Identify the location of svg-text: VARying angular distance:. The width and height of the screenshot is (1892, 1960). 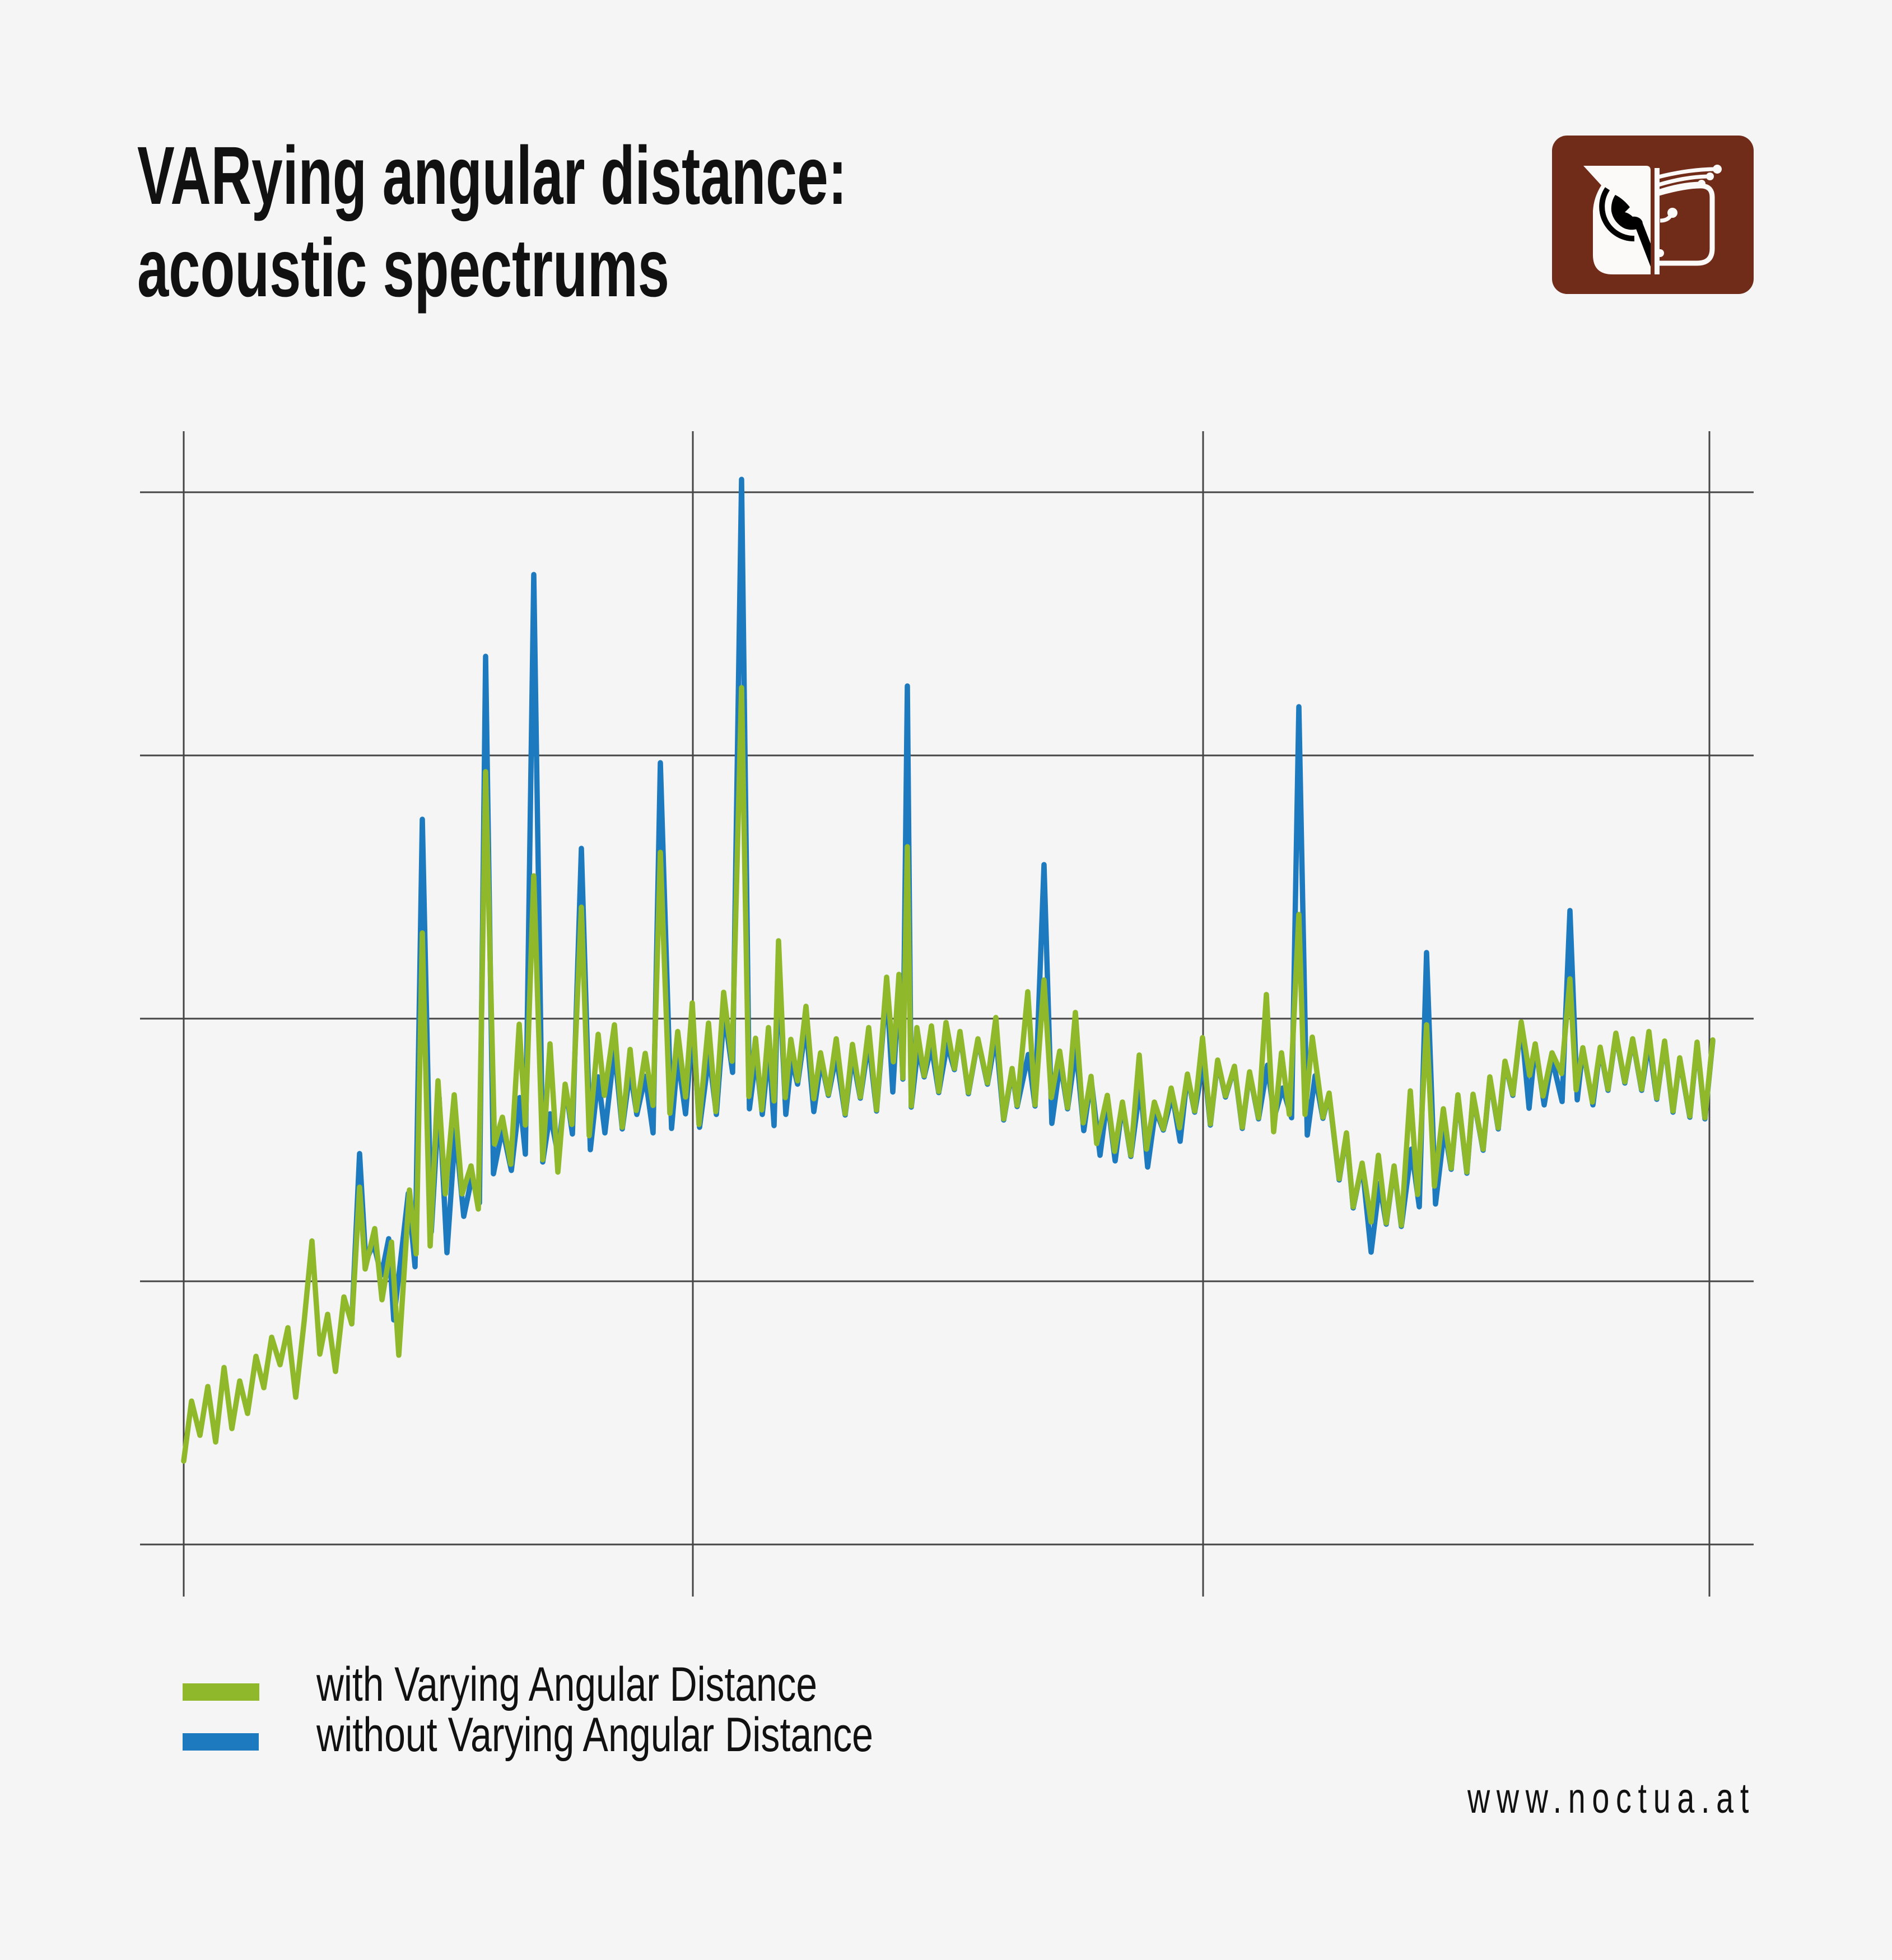
(492, 176).